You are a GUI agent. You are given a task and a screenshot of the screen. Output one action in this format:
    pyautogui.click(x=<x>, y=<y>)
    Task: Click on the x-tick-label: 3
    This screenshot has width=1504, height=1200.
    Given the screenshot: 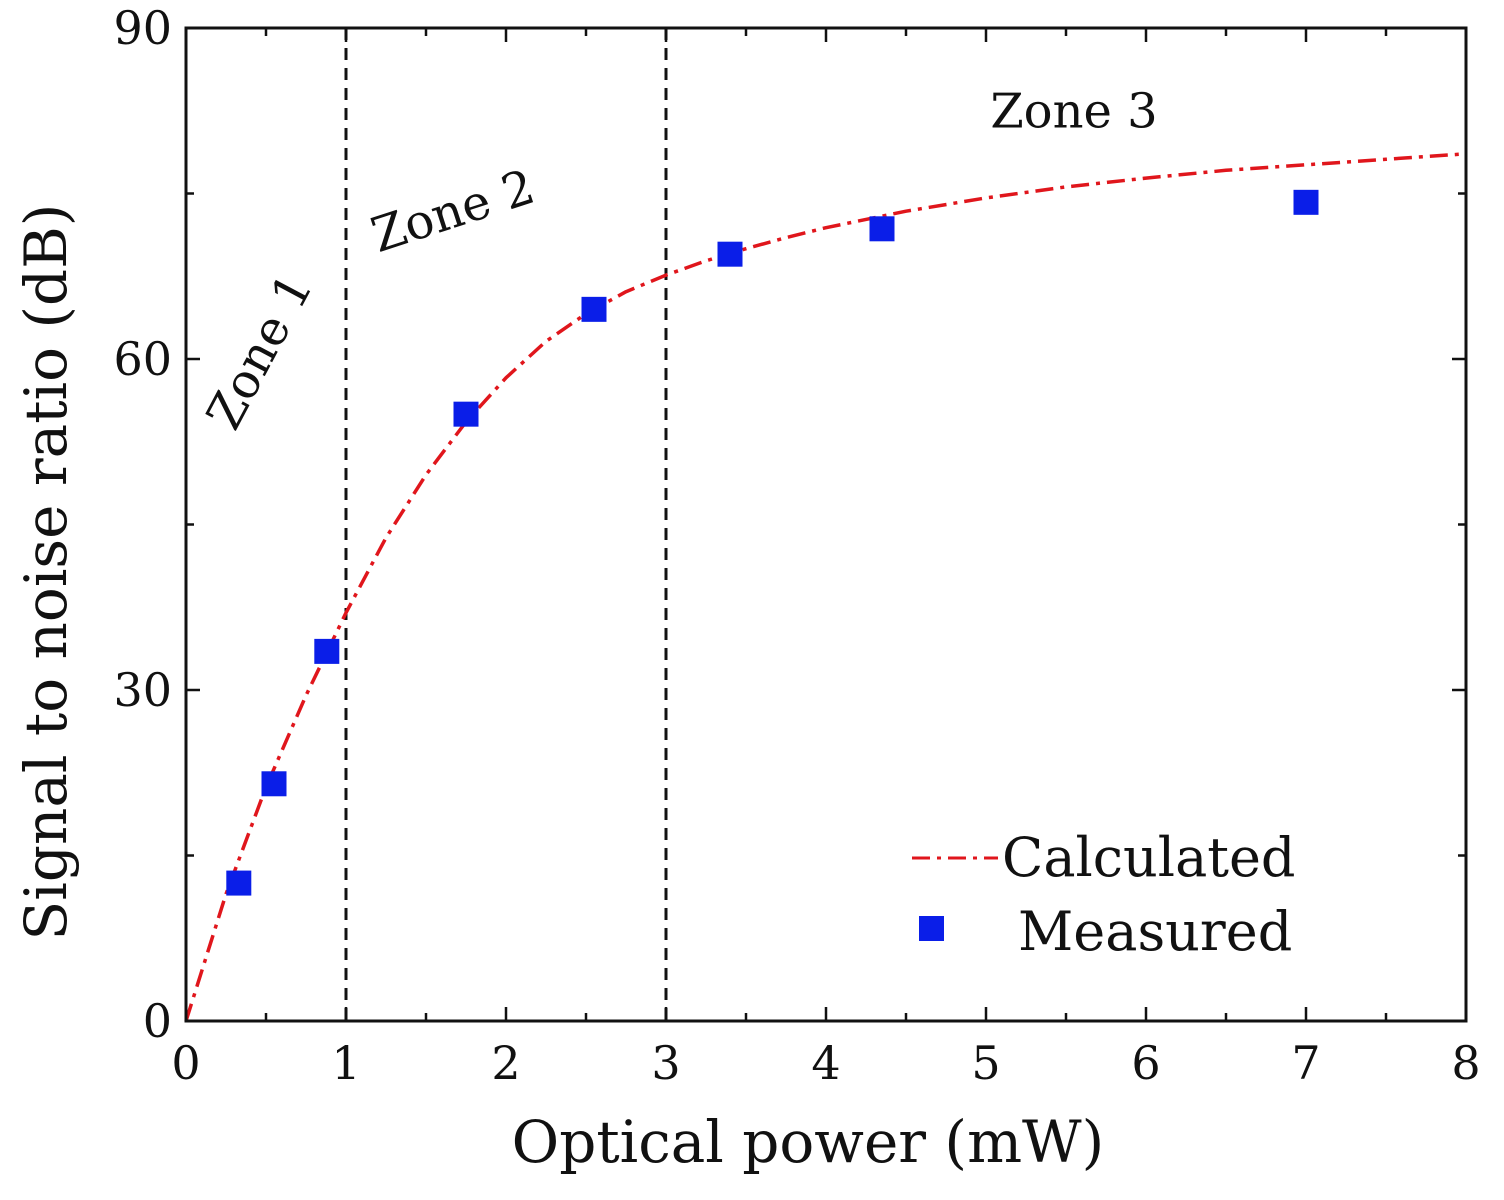 What is the action you would take?
    pyautogui.click(x=665, y=1063)
    